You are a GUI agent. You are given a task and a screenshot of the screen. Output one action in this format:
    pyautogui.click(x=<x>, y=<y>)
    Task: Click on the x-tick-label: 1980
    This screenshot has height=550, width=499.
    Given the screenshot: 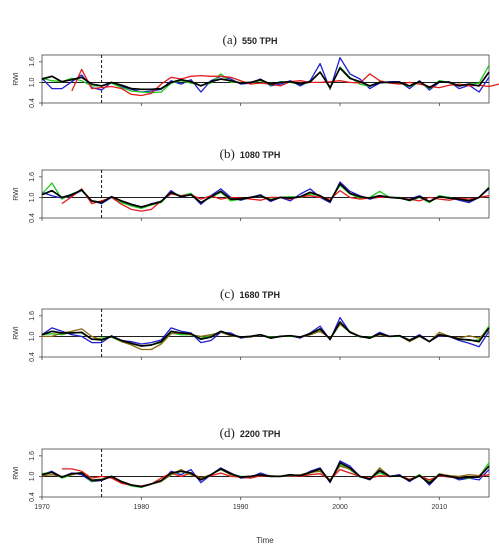 What is the action you would take?
    pyautogui.click(x=142, y=507)
    